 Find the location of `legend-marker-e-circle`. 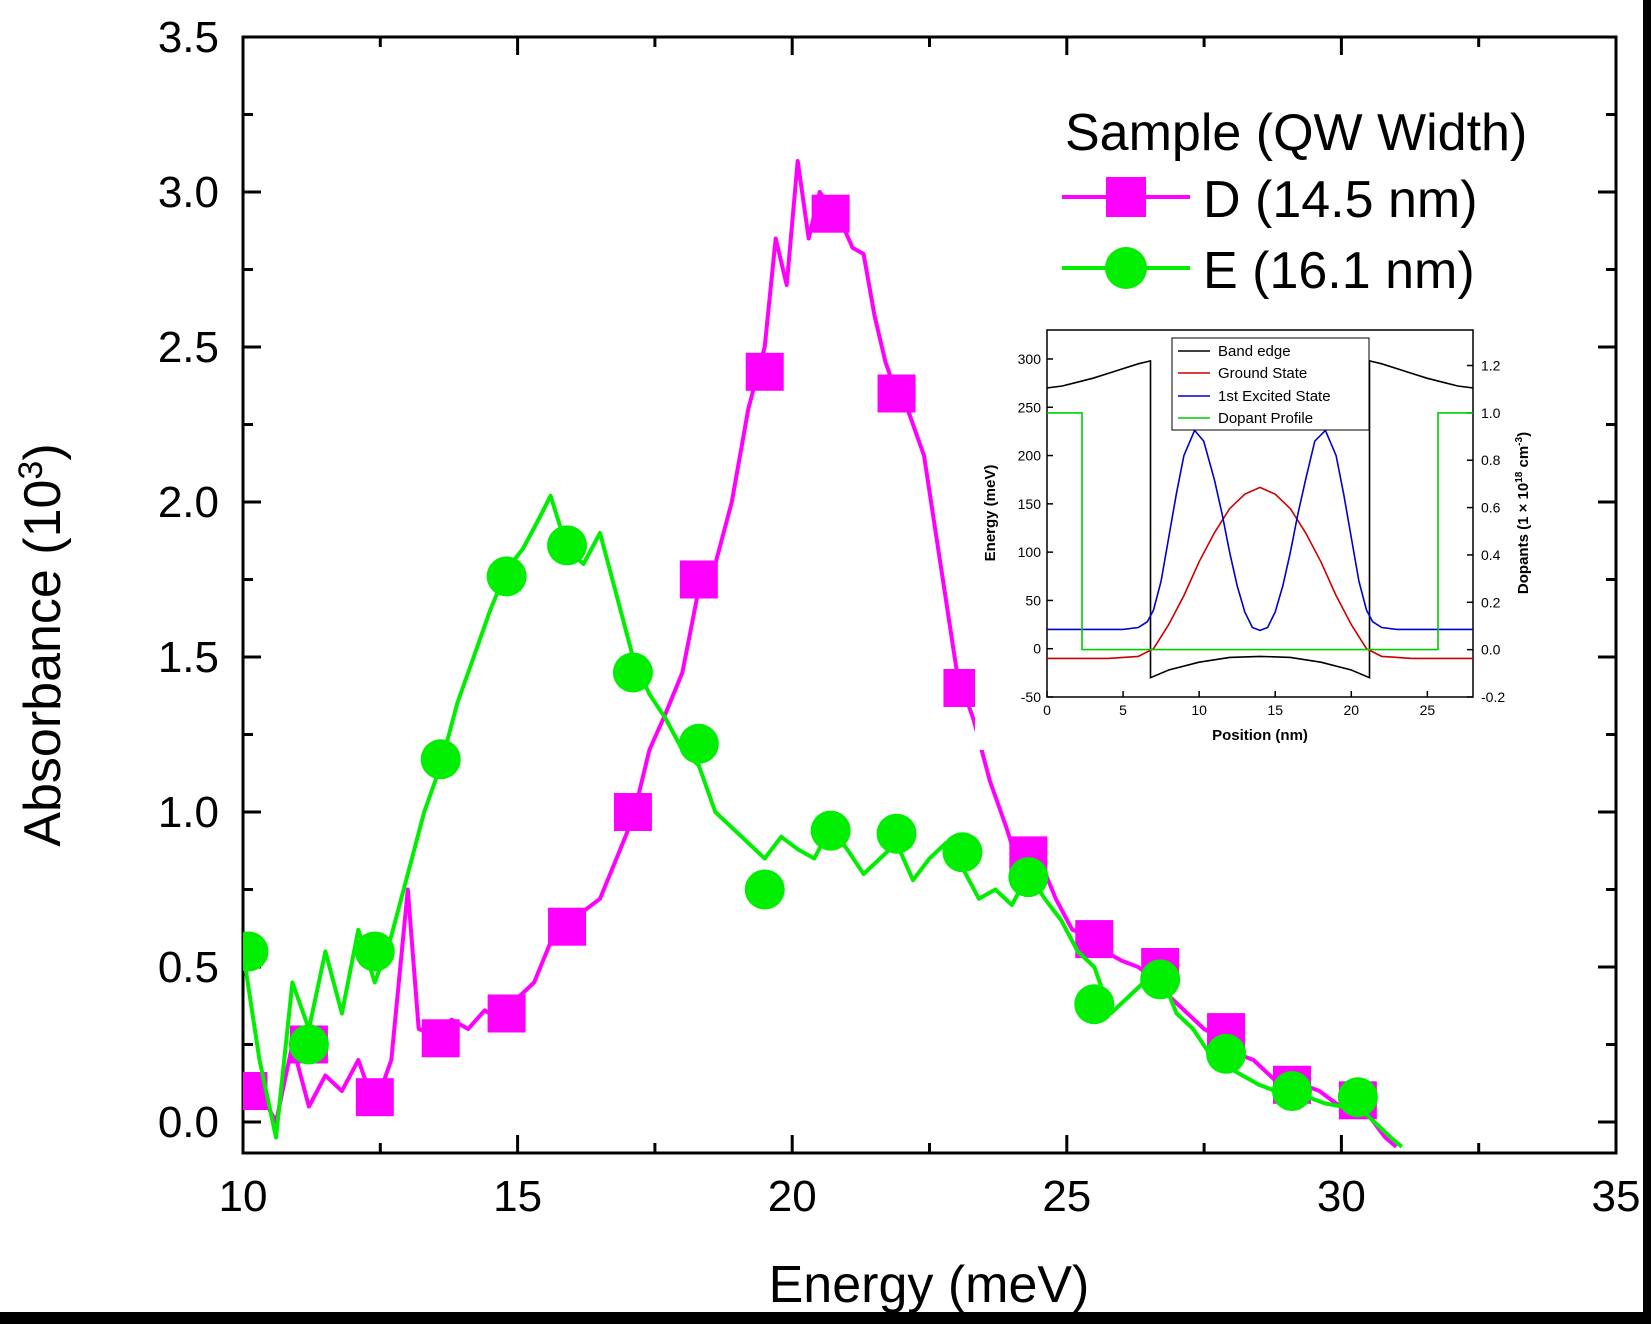

legend-marker-e-circle is located at coordinates (1126, 268).